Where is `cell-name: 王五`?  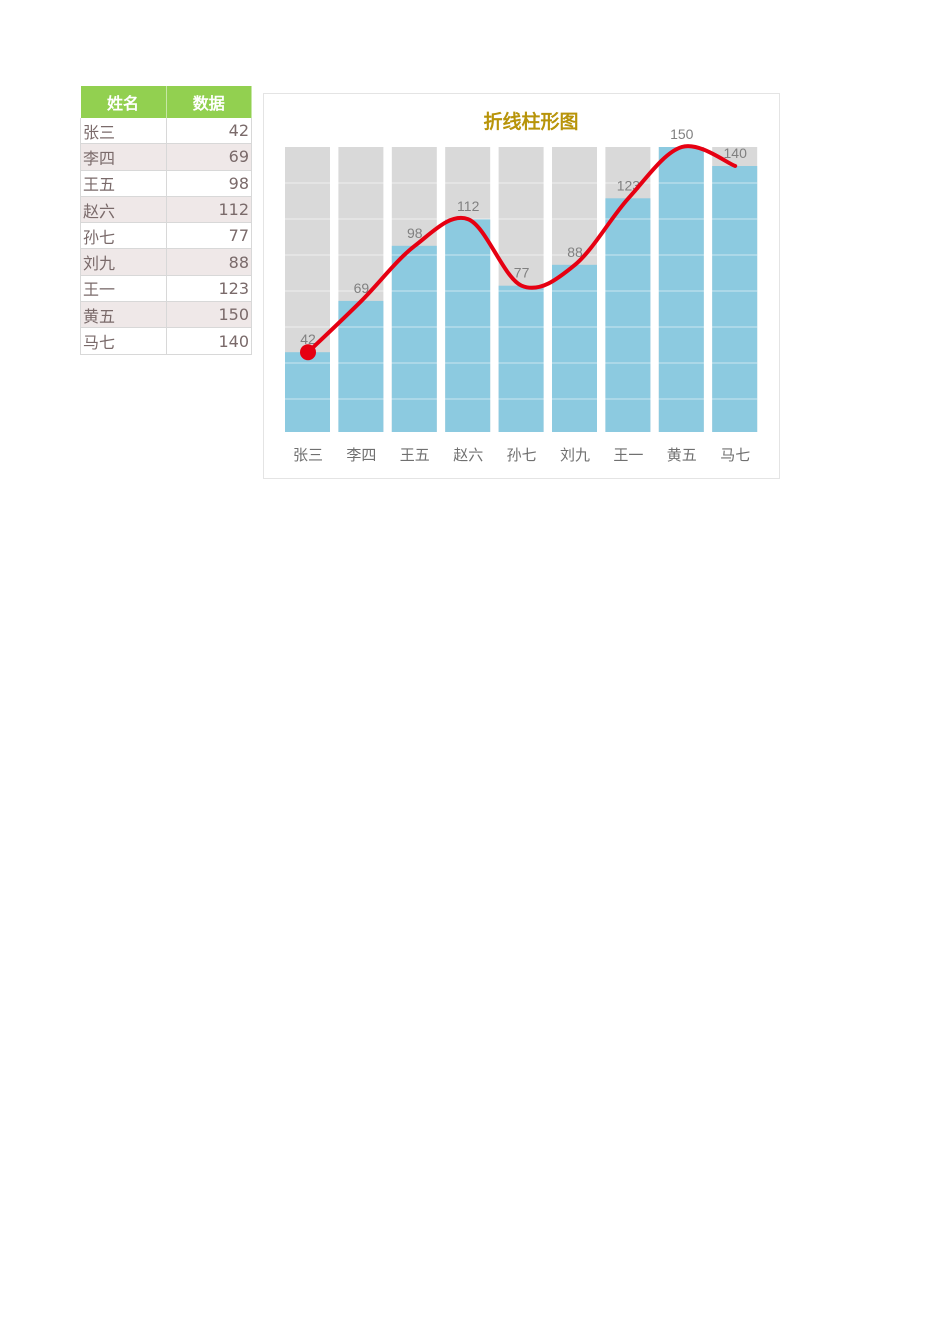
cell-name: 王五 is located at coordinates (123, 183).